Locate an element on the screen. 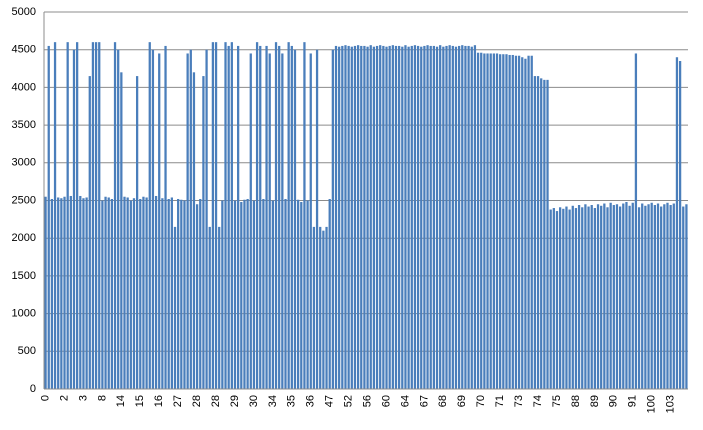  x-tick-label: 29 is located at coordinates (235, 401).